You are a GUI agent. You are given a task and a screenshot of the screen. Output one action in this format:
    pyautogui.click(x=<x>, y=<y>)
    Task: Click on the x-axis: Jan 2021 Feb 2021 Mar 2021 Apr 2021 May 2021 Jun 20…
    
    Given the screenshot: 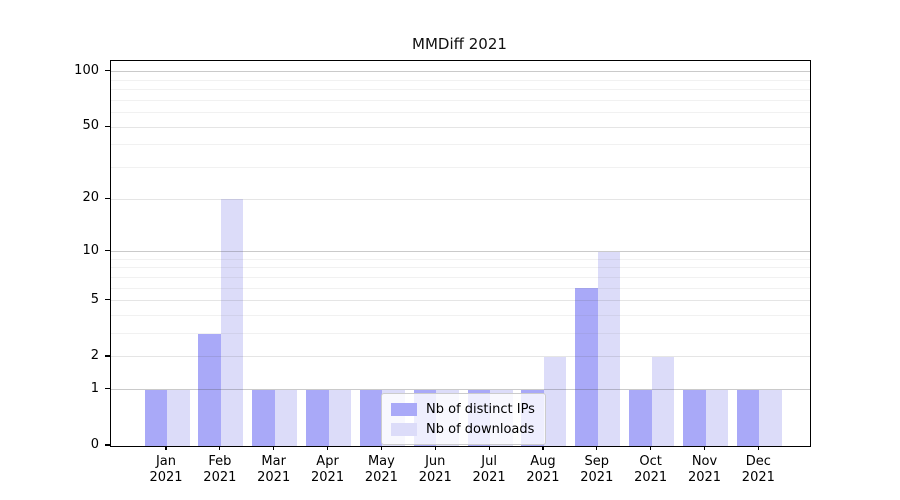 What is the action you would take?
    pyautogui.click(x=459, y=471)
    